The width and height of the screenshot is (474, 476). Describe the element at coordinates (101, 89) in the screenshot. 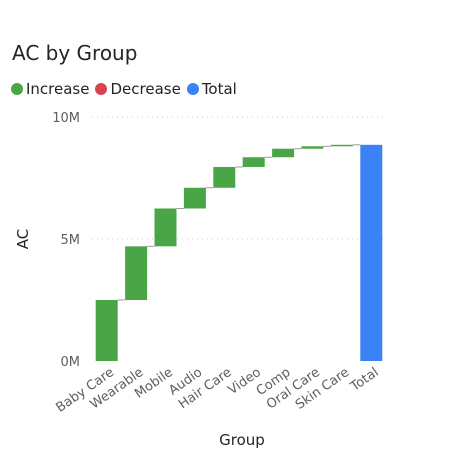

I see `legend-decrease-marker` at that location.